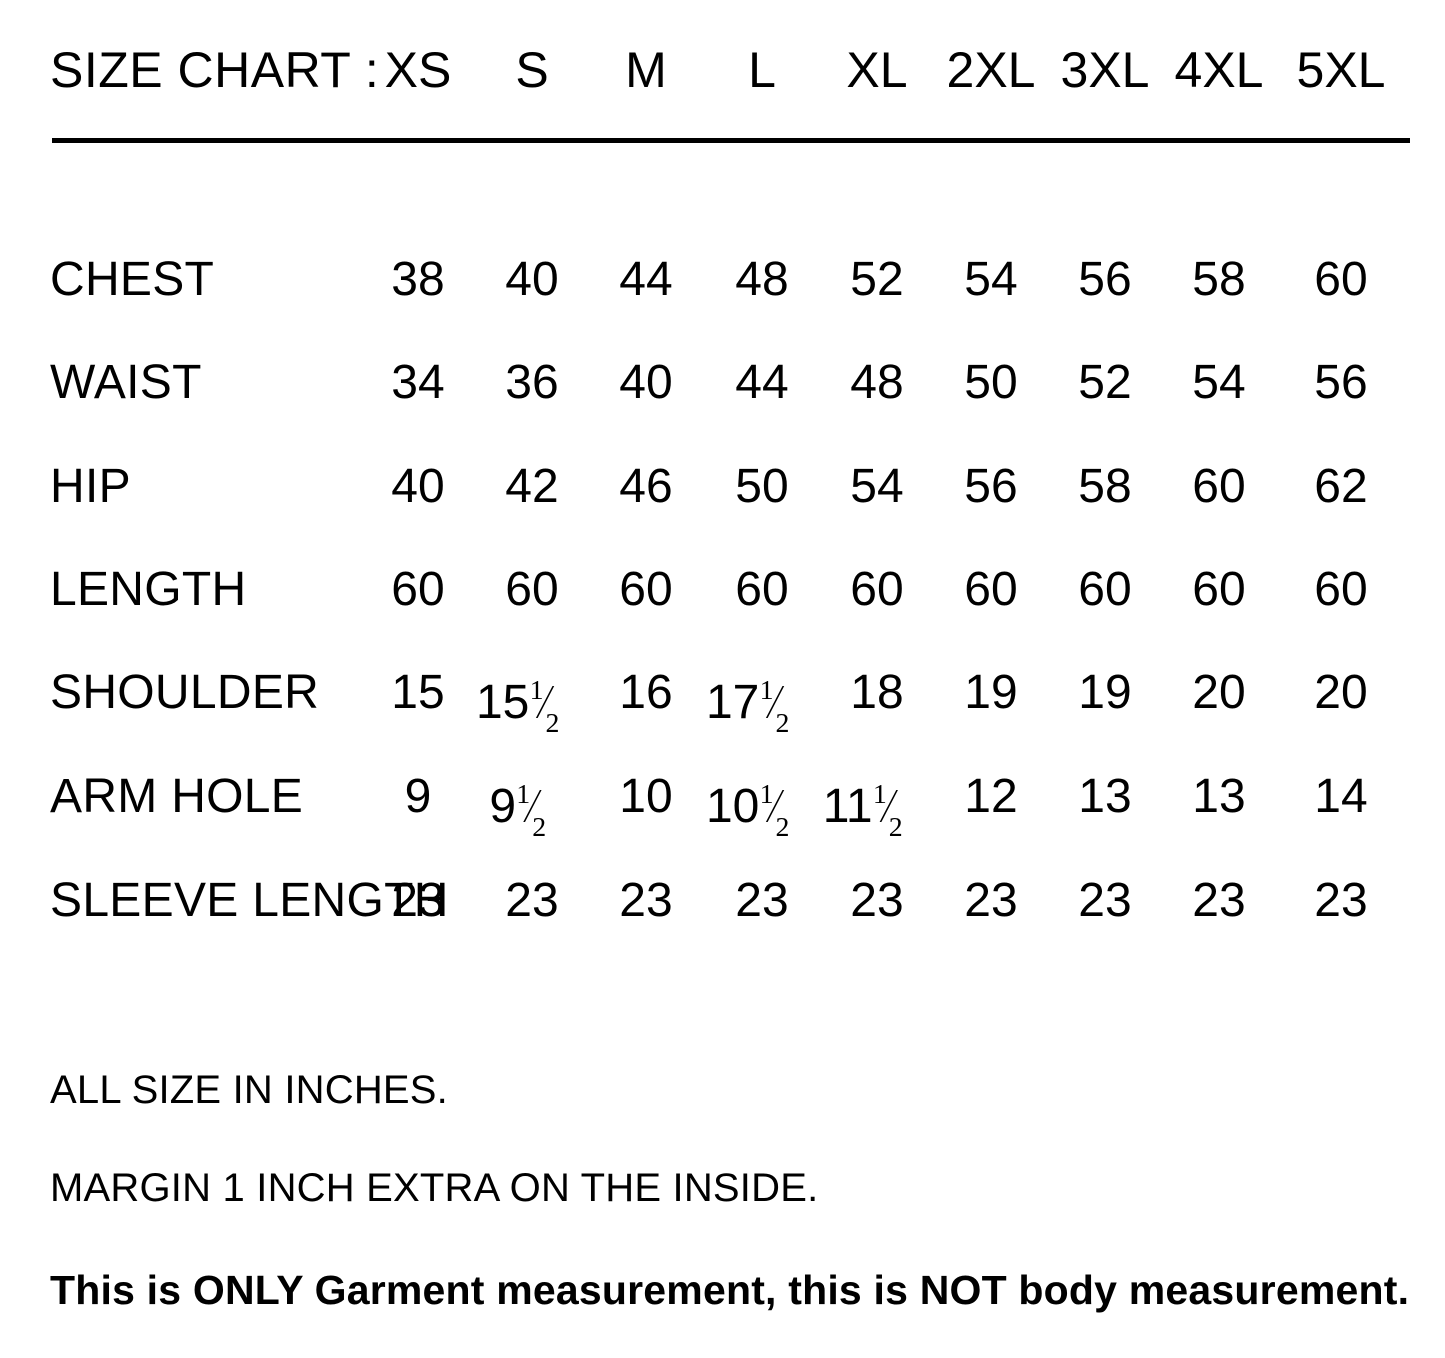 Image resolution: width=1445 pixels, height=1358 pixels. Describe the element at coordinates (1341, 70) in the screenshot. I see `size-column-header-5xl: 5XL` at that location.